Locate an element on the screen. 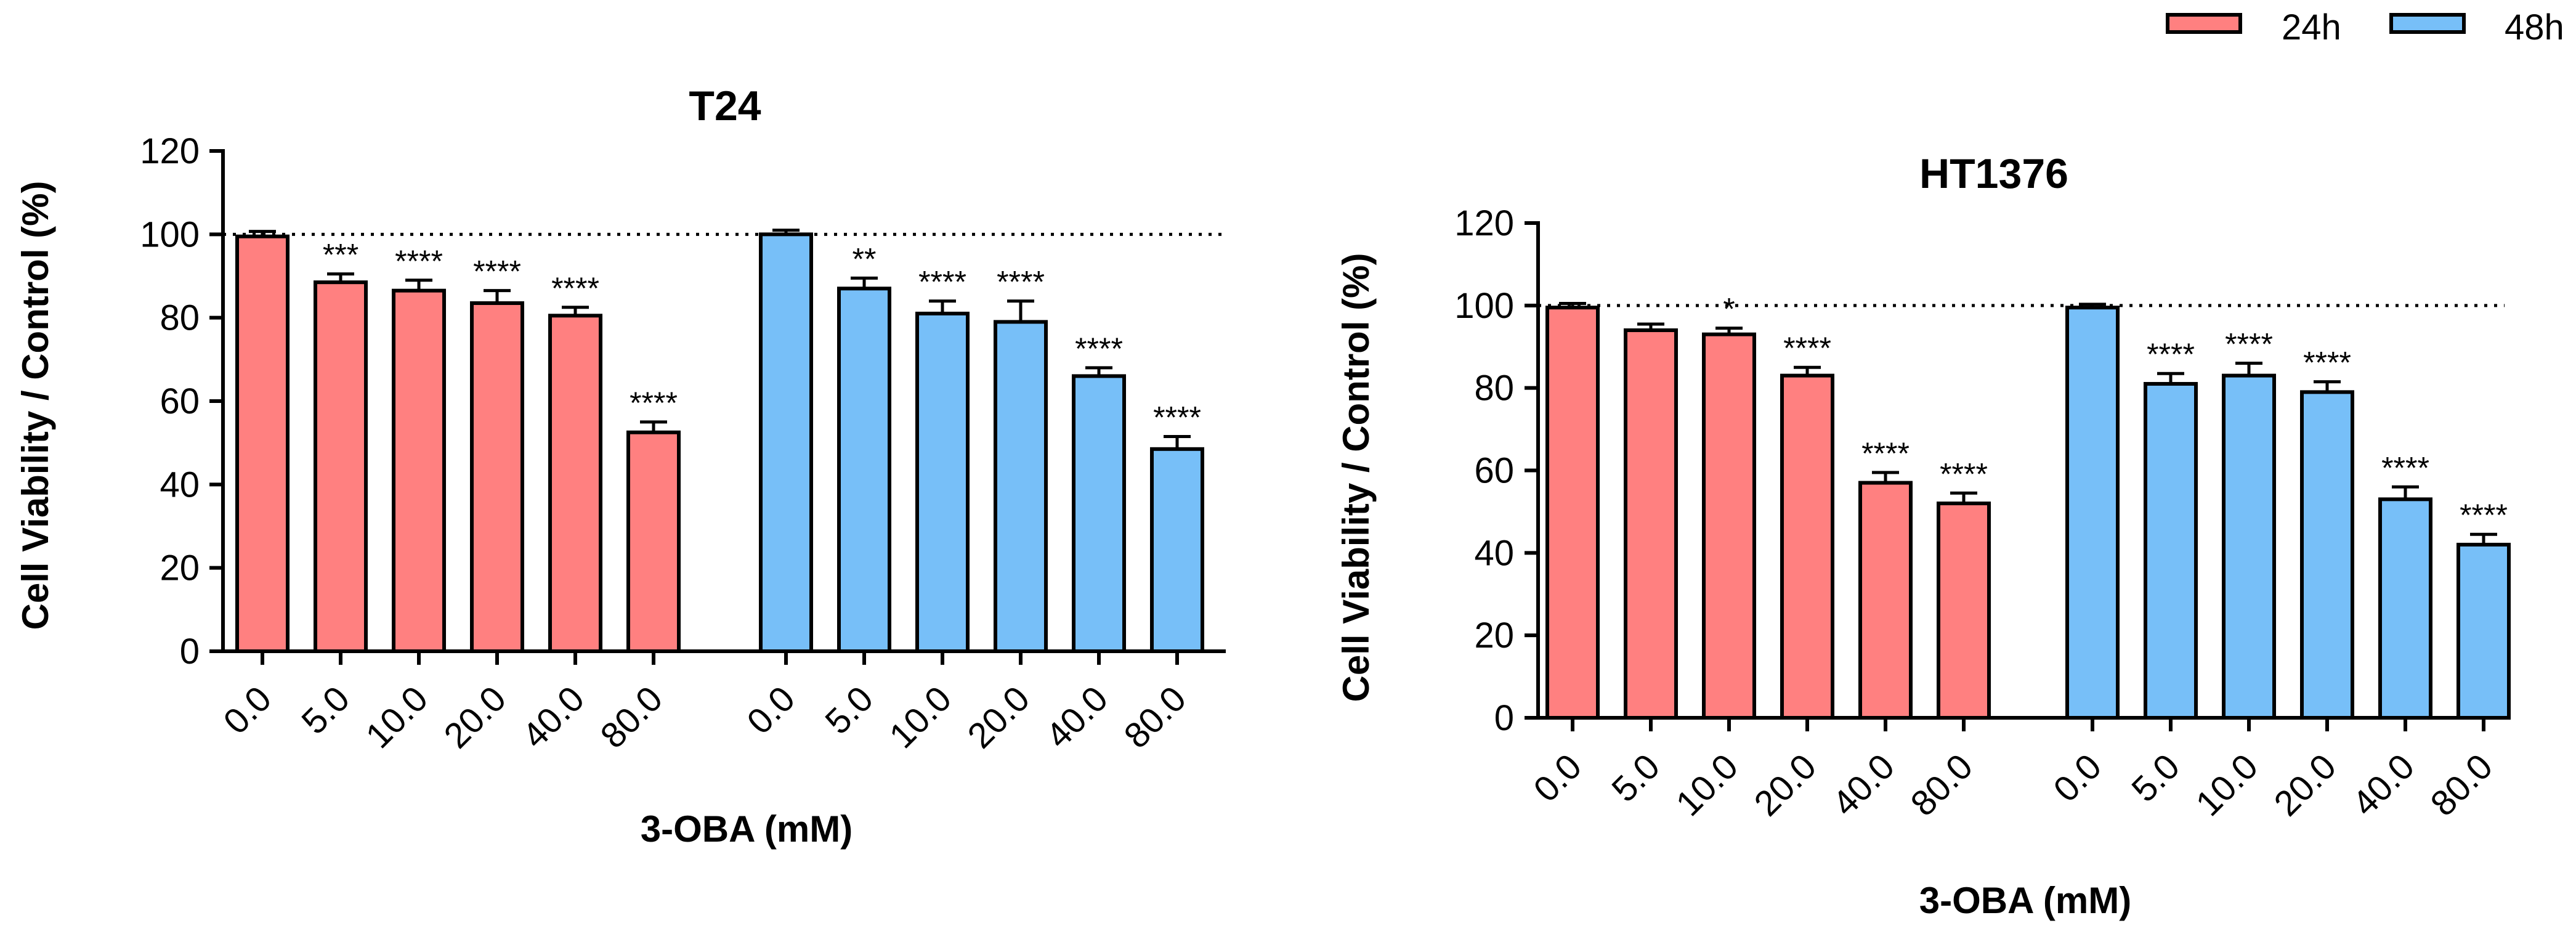 The height and width of the screenshot is (947, 2576). legend-swatch-24h is located at coordinates (2204, 23).